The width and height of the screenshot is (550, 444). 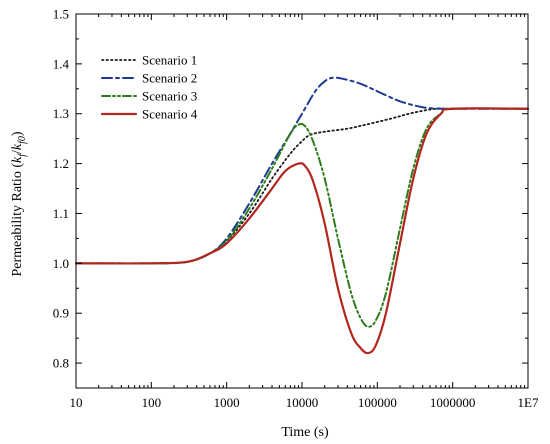 What do you see at coordinates (17, 159) in the screenshot?
I see `y-axis-title-k1: k` at bounding box center [17, 159].